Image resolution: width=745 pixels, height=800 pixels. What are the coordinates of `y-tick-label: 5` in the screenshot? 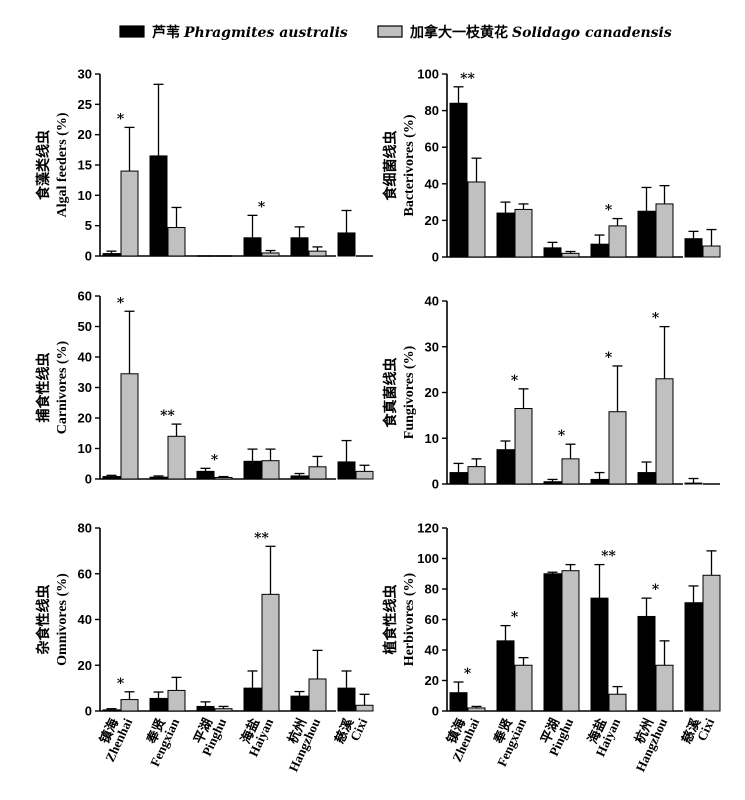 It's located at (88, 225).